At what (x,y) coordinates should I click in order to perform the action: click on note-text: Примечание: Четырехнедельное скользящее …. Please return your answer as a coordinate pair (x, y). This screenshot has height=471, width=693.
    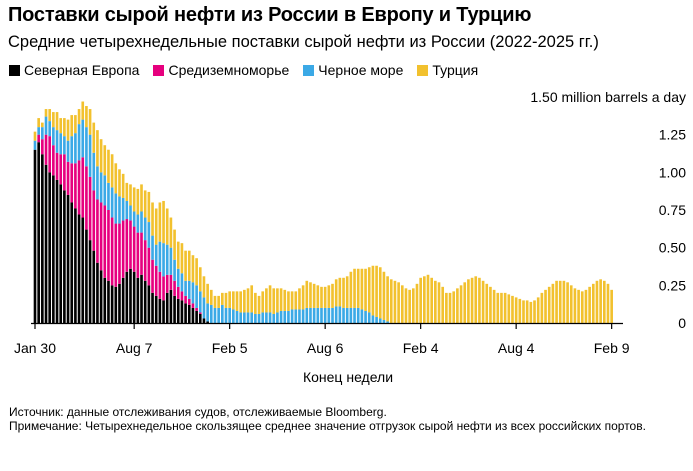
    Looking at the image, I should click on (327, 426).